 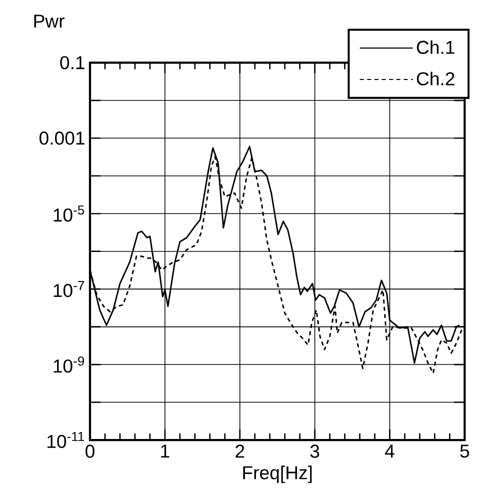 I want to click on y-axis-title: Pwr, so click(x=49, y=21).